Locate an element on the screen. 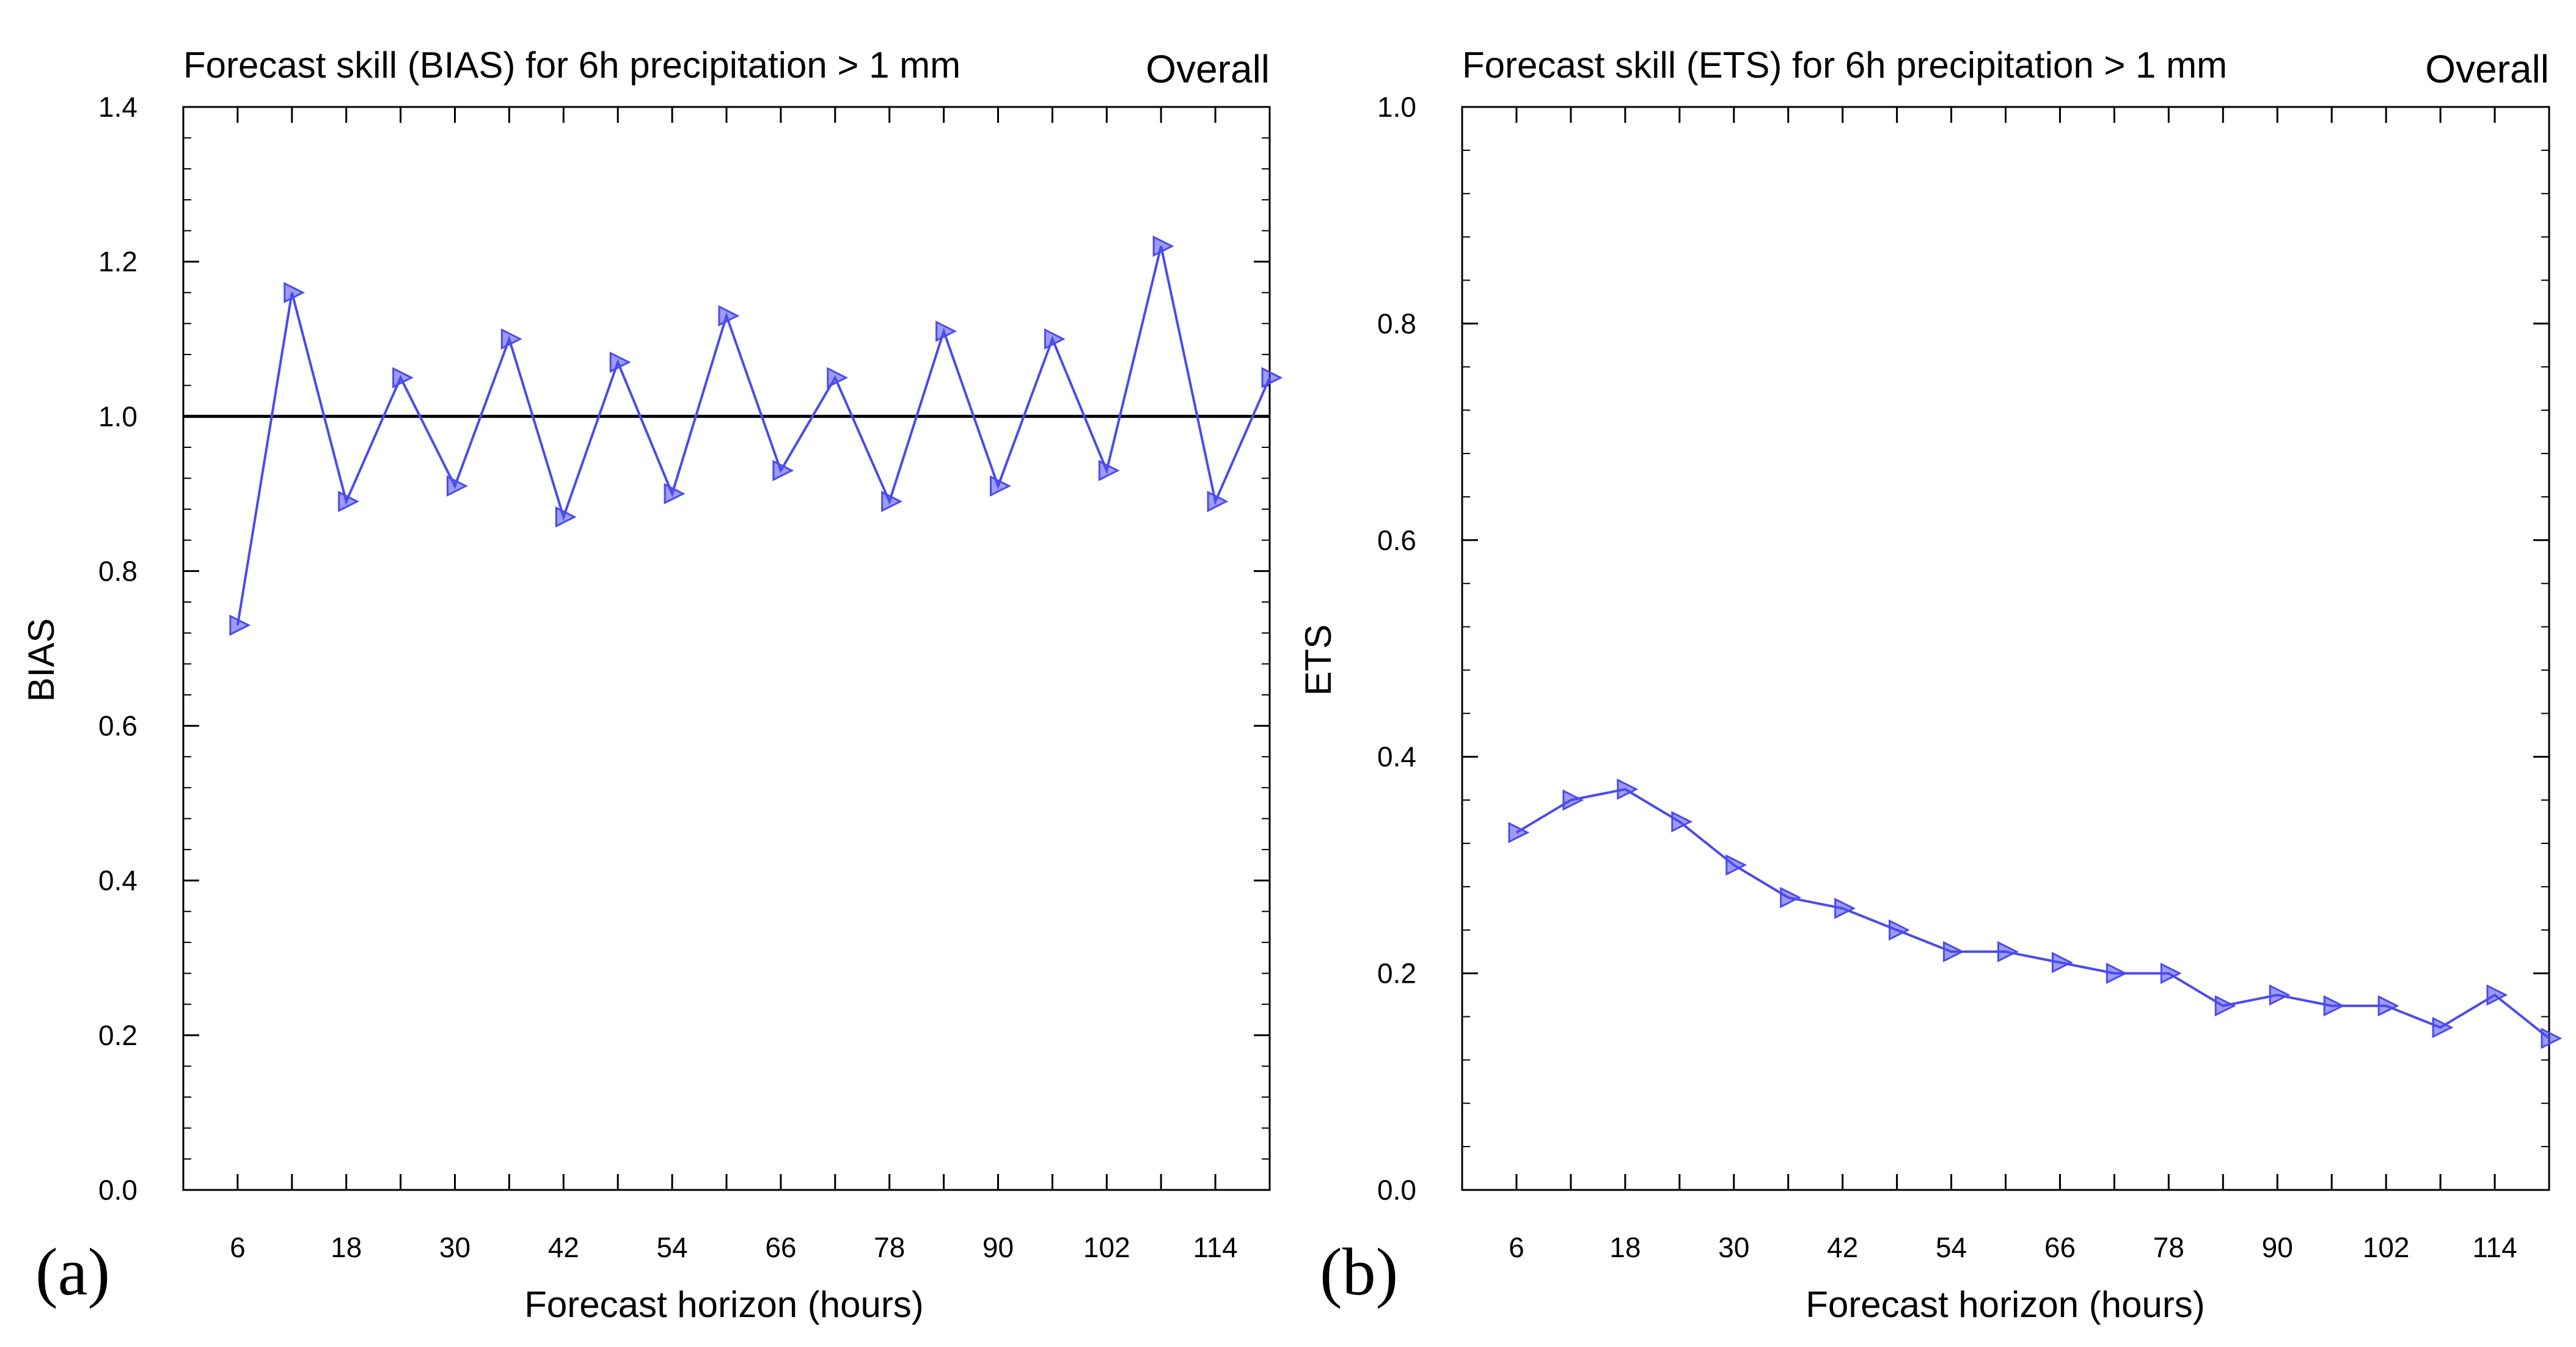 The height and width of the screenshot is (1347, 2576). x-tick-label-b: 78 is located at coordinates (2168, 1247).